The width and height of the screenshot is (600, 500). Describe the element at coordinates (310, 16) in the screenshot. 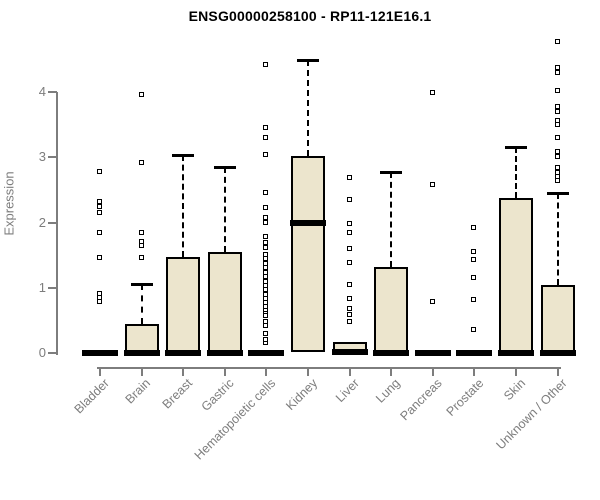

I see `chart-title: ENSG00000258100 - RP11-121E16.1` at that location.